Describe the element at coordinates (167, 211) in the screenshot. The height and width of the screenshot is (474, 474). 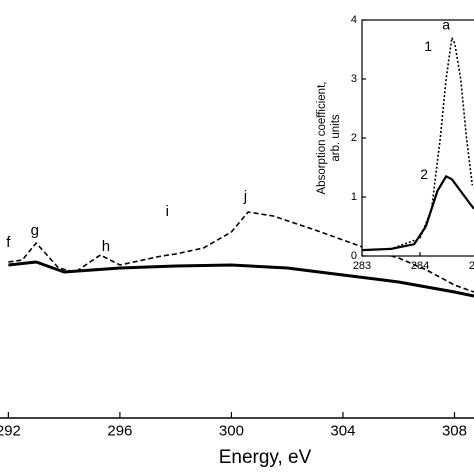
I see `annotation: i` at that location.